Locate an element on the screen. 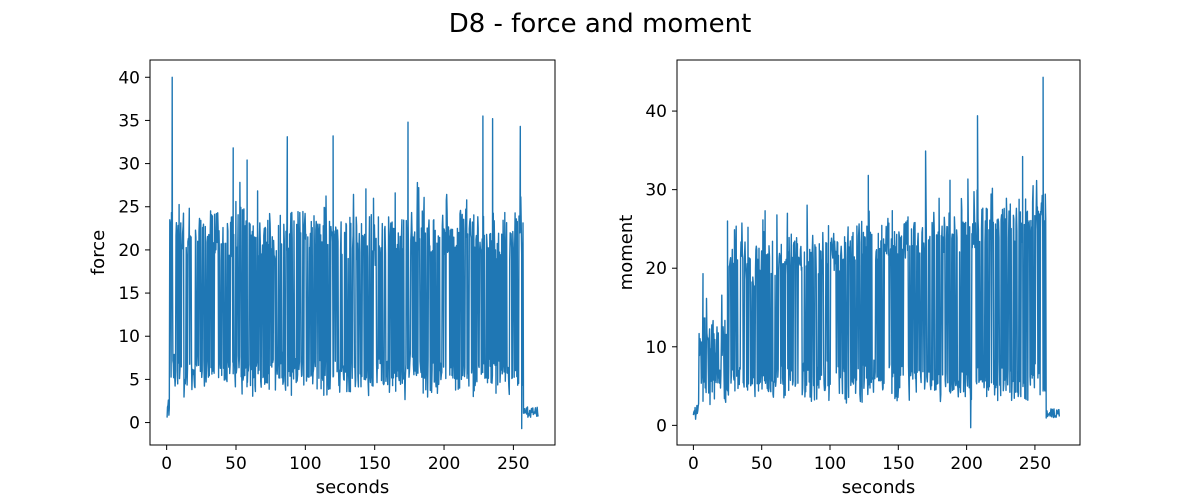 Image resolution: width=1200 pixels, height=500 pixels. moment-x-tick-label: 50 is located at coordinates (762, 464).